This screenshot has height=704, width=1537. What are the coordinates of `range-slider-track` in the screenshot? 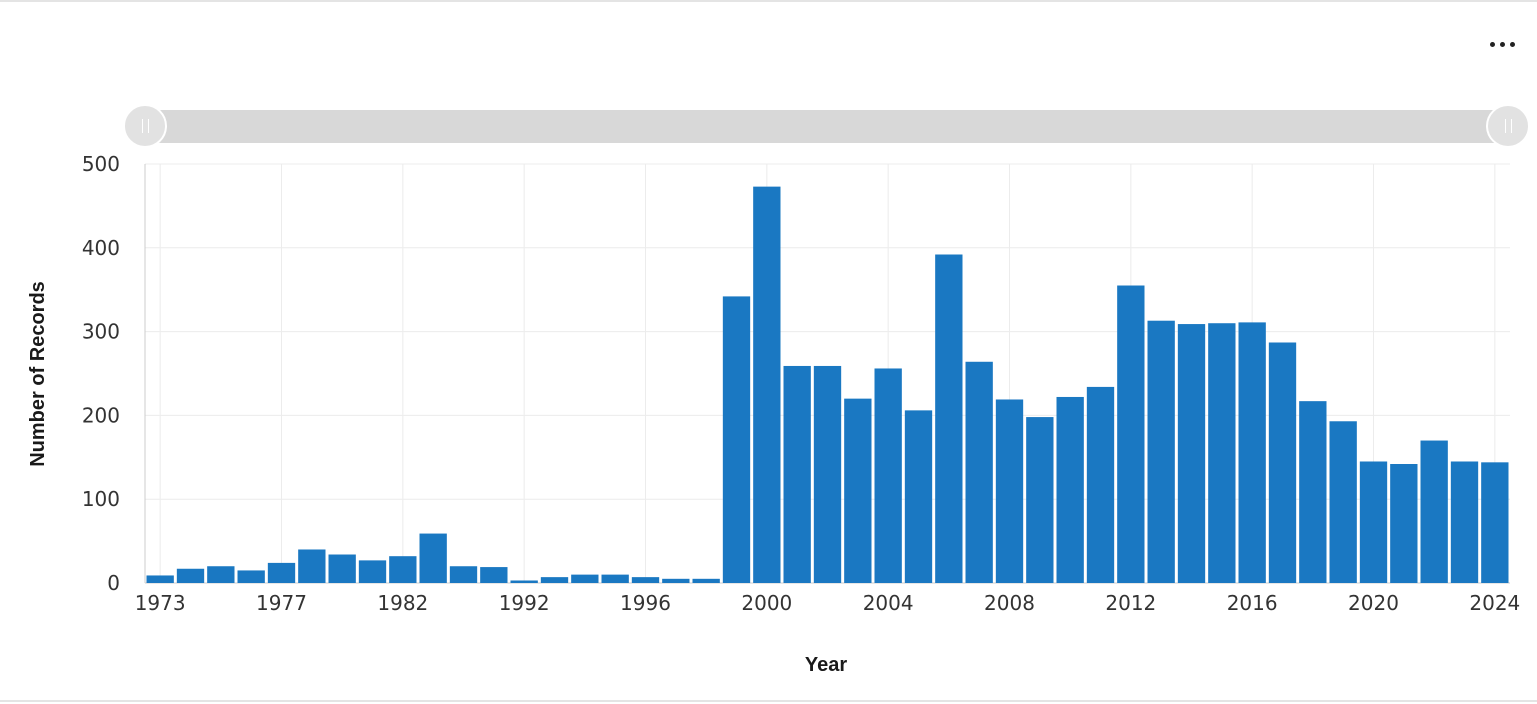 It's located at (827, 126).